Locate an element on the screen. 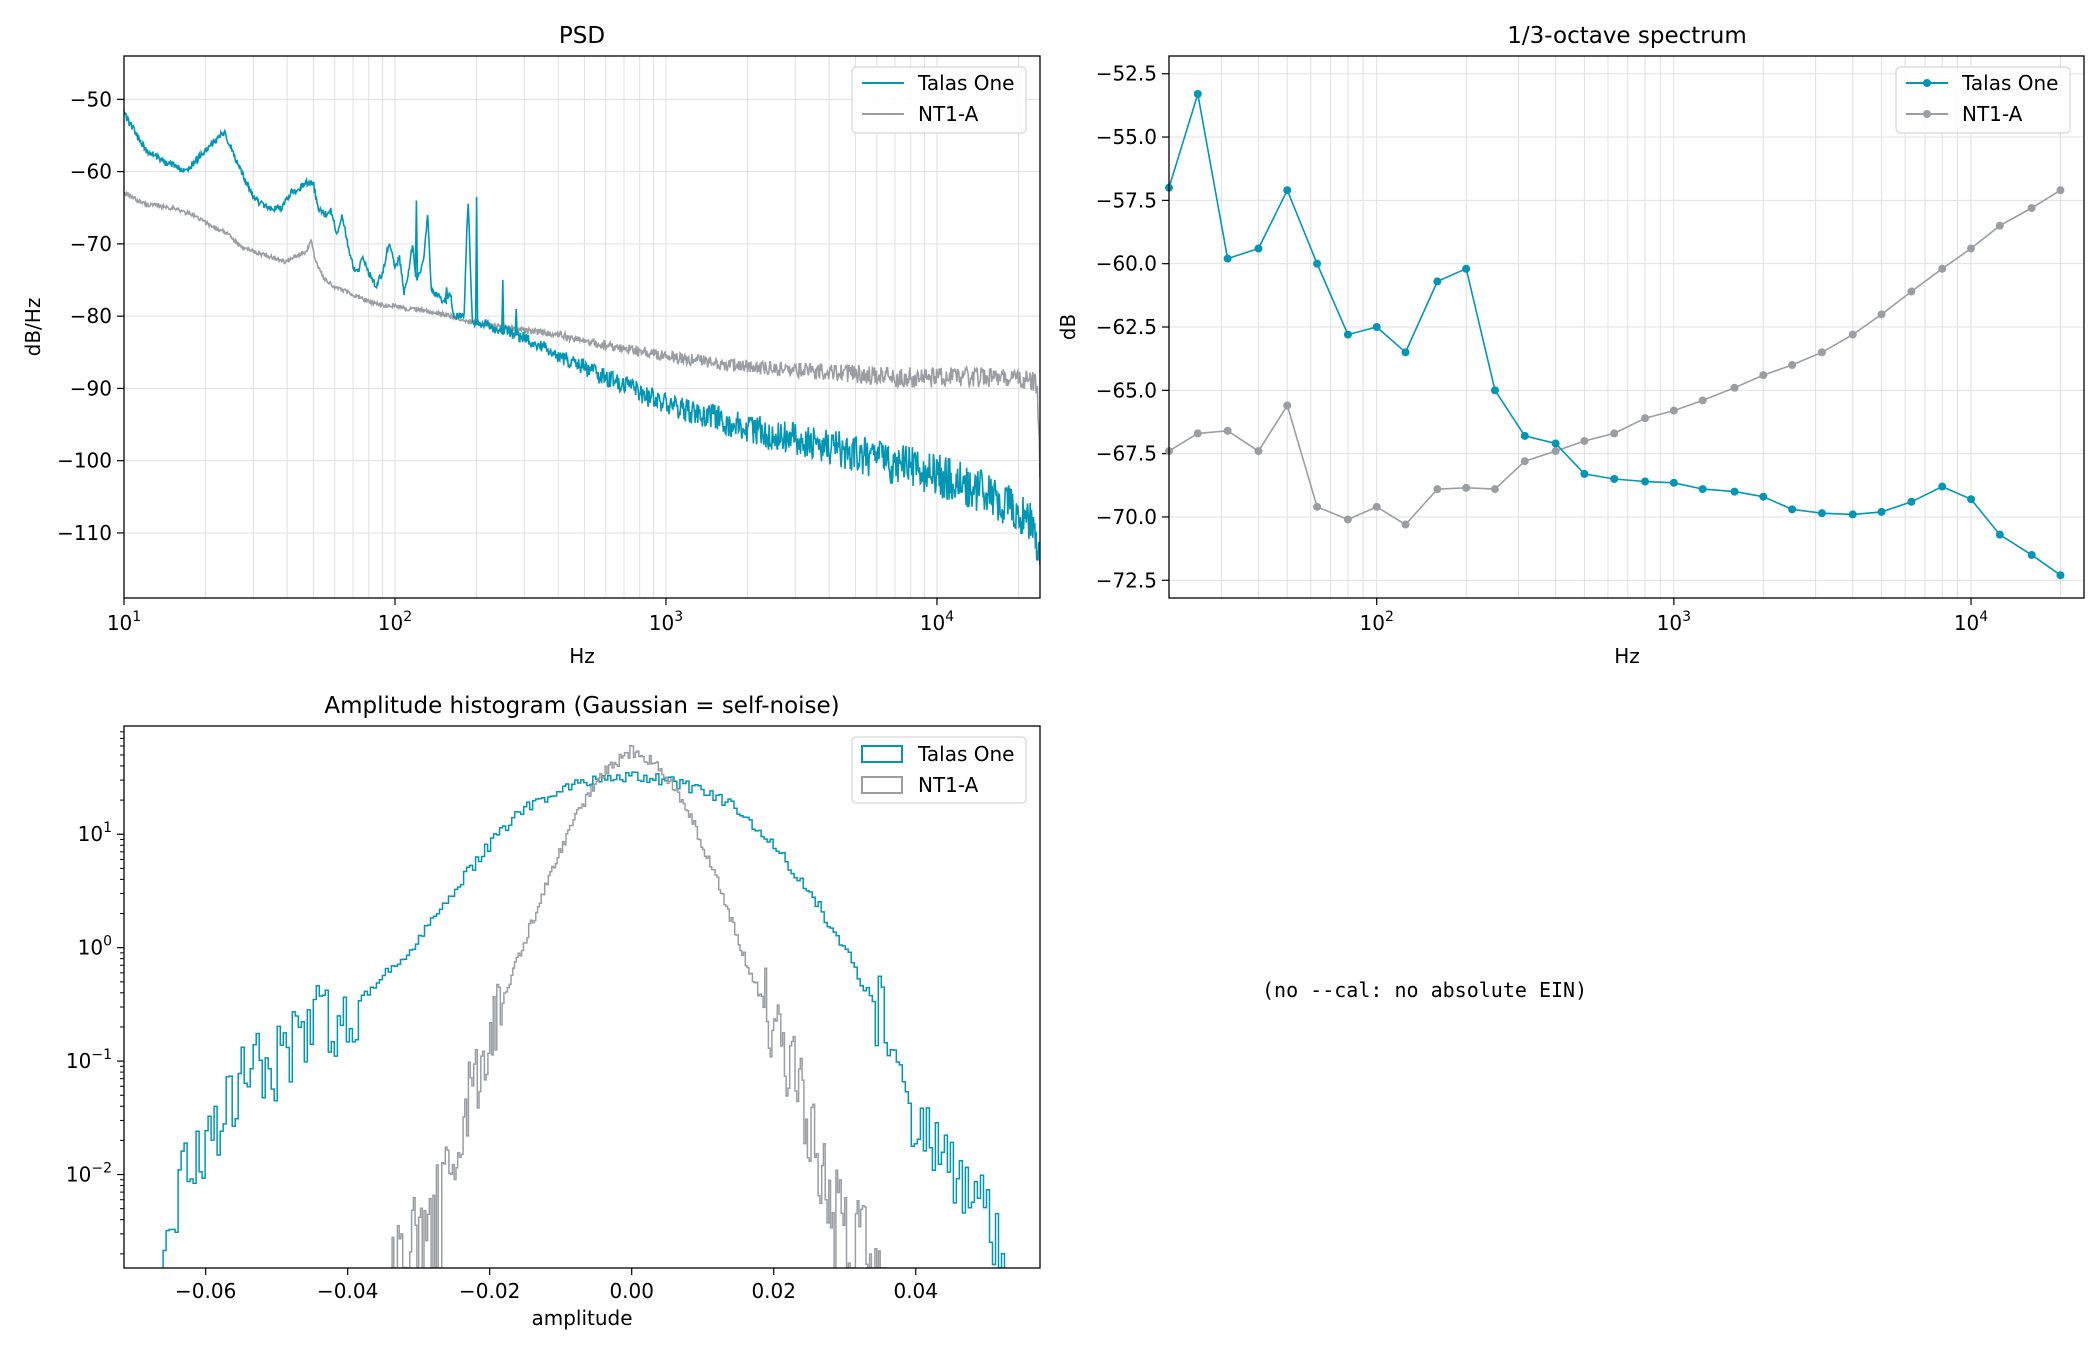 The image size is (2100, 1350). histogram-xtick-label: −0.02 is located at coordinates (489, 1291).